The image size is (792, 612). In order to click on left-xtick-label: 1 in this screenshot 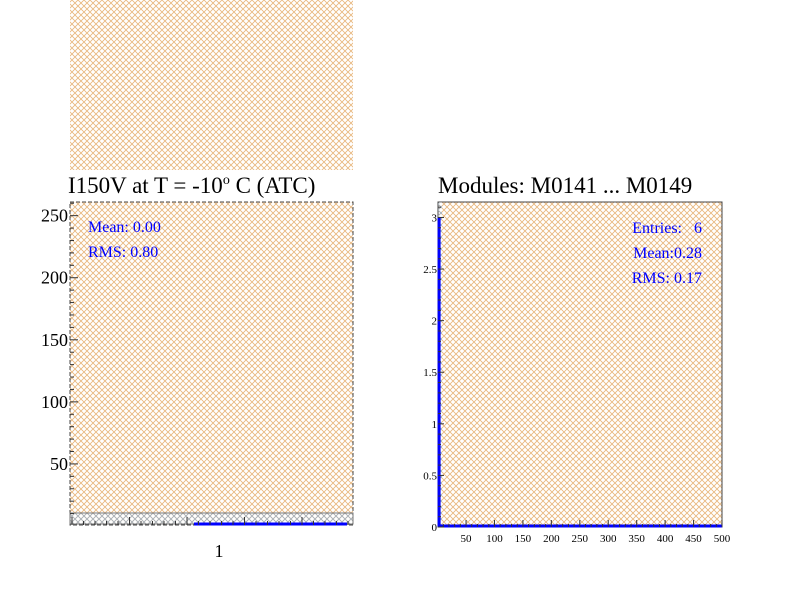, I will do `click(219, 551)`.